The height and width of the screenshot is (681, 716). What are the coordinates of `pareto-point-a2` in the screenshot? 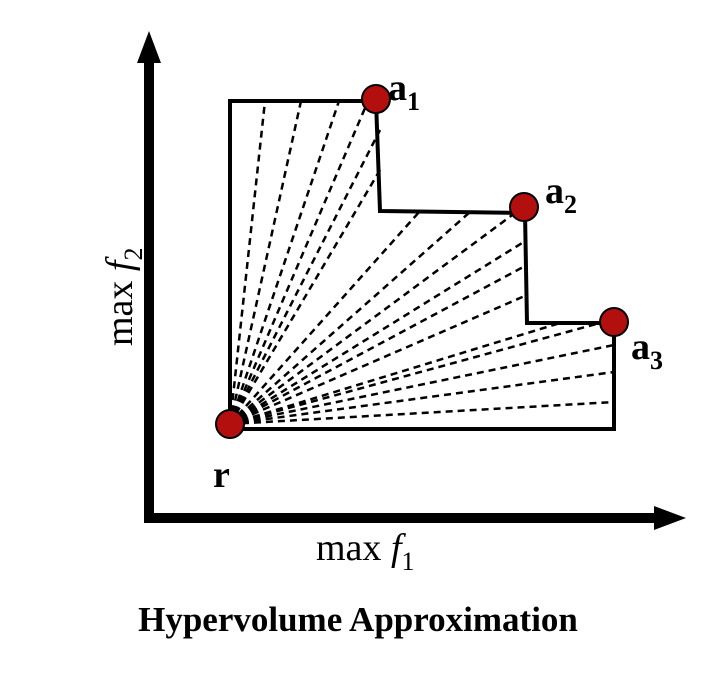 It's located at (524, 207).